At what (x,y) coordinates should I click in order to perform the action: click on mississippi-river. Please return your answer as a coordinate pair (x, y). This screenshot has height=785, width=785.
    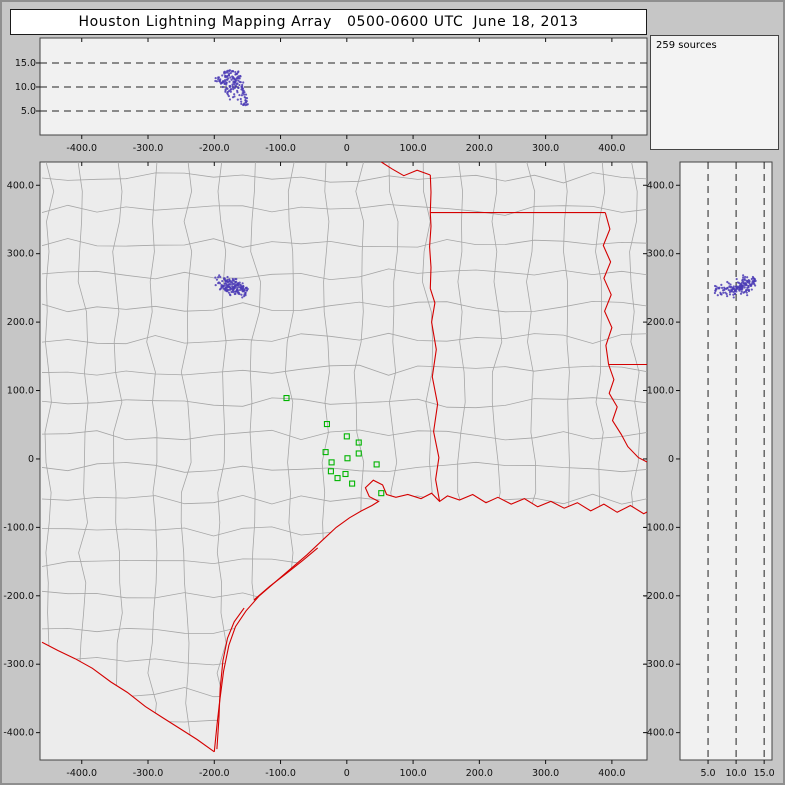
    Looking at the image, I should click on (607, 288).